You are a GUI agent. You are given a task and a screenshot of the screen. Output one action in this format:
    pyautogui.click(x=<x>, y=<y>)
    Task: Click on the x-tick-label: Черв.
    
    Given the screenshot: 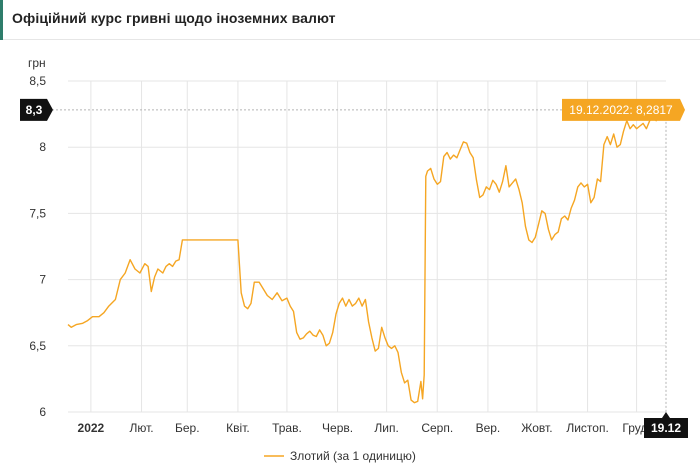 What is the action you would take?
    pyautogui.click(x=337, y=428)
    